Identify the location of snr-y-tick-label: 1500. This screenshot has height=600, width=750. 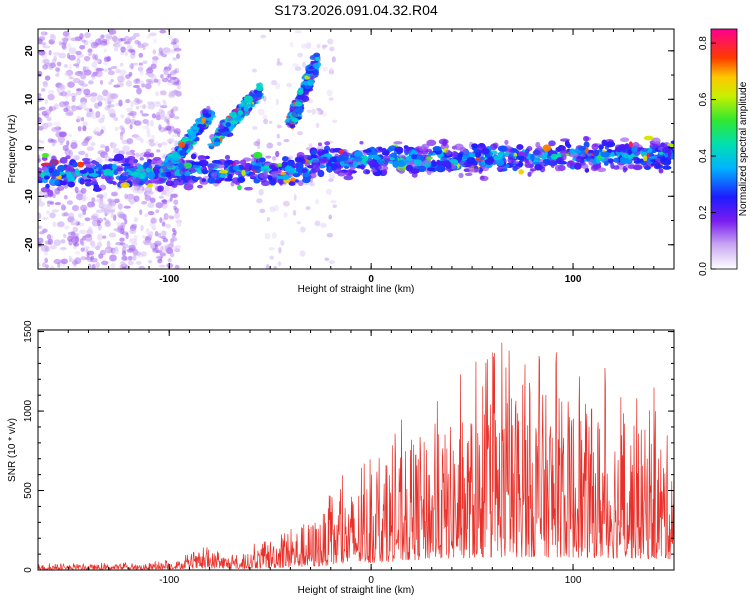
(28, 331).